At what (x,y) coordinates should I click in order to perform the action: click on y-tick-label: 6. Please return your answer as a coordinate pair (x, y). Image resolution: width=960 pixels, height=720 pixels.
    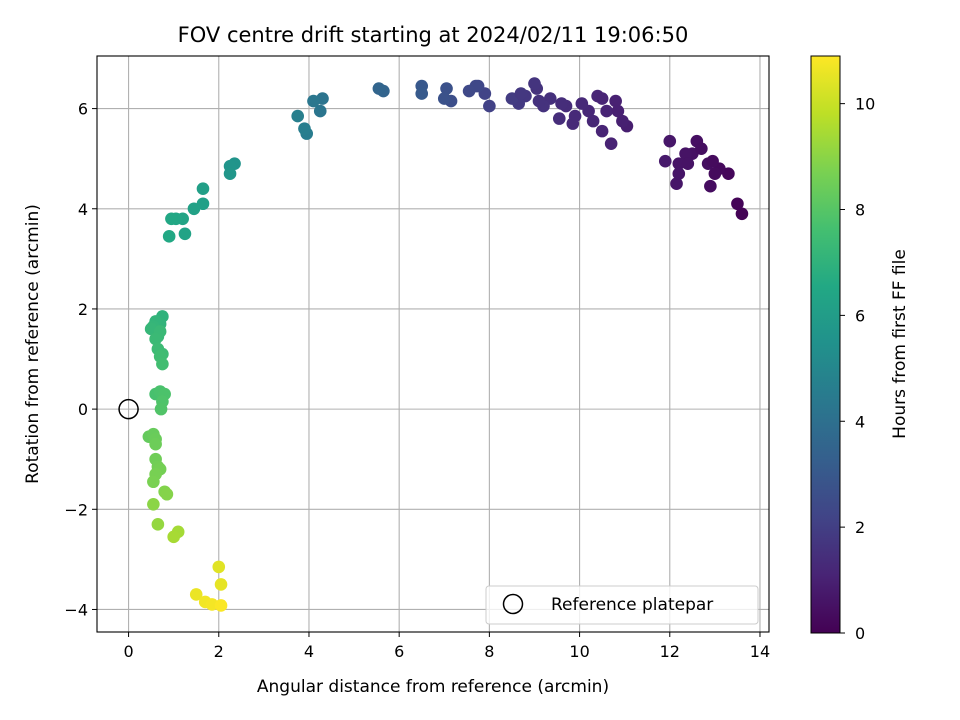
    Looking at the image, I should click on (83, 109).